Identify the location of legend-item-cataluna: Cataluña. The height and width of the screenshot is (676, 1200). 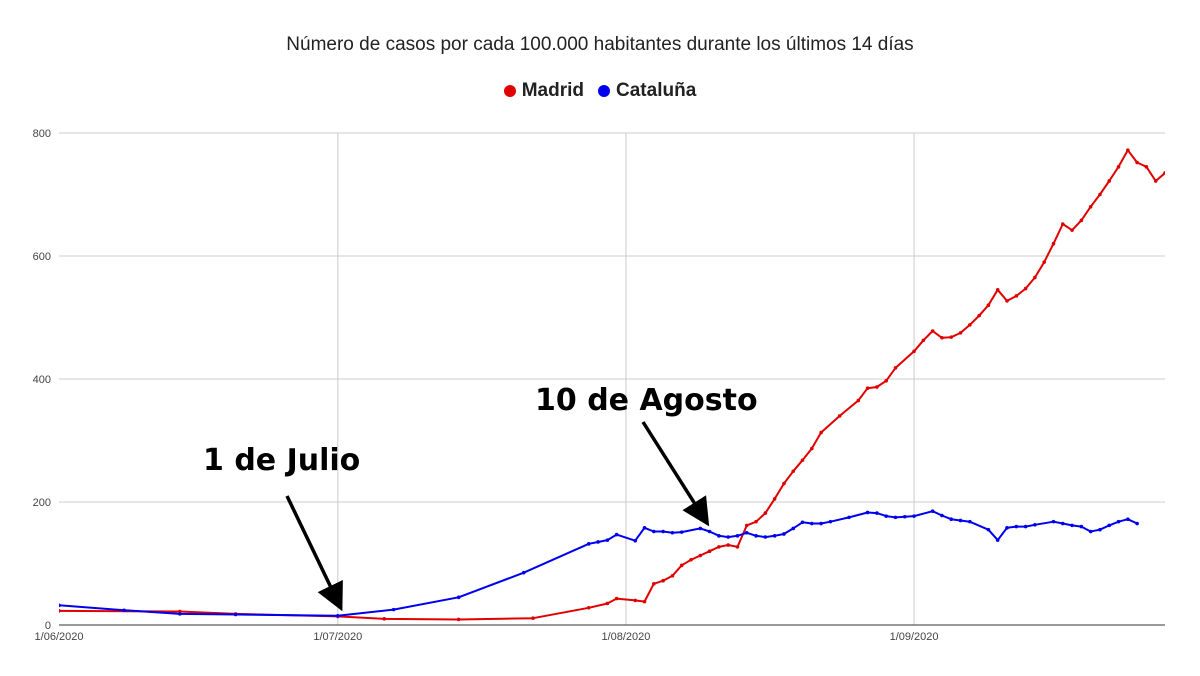
(647, 91).